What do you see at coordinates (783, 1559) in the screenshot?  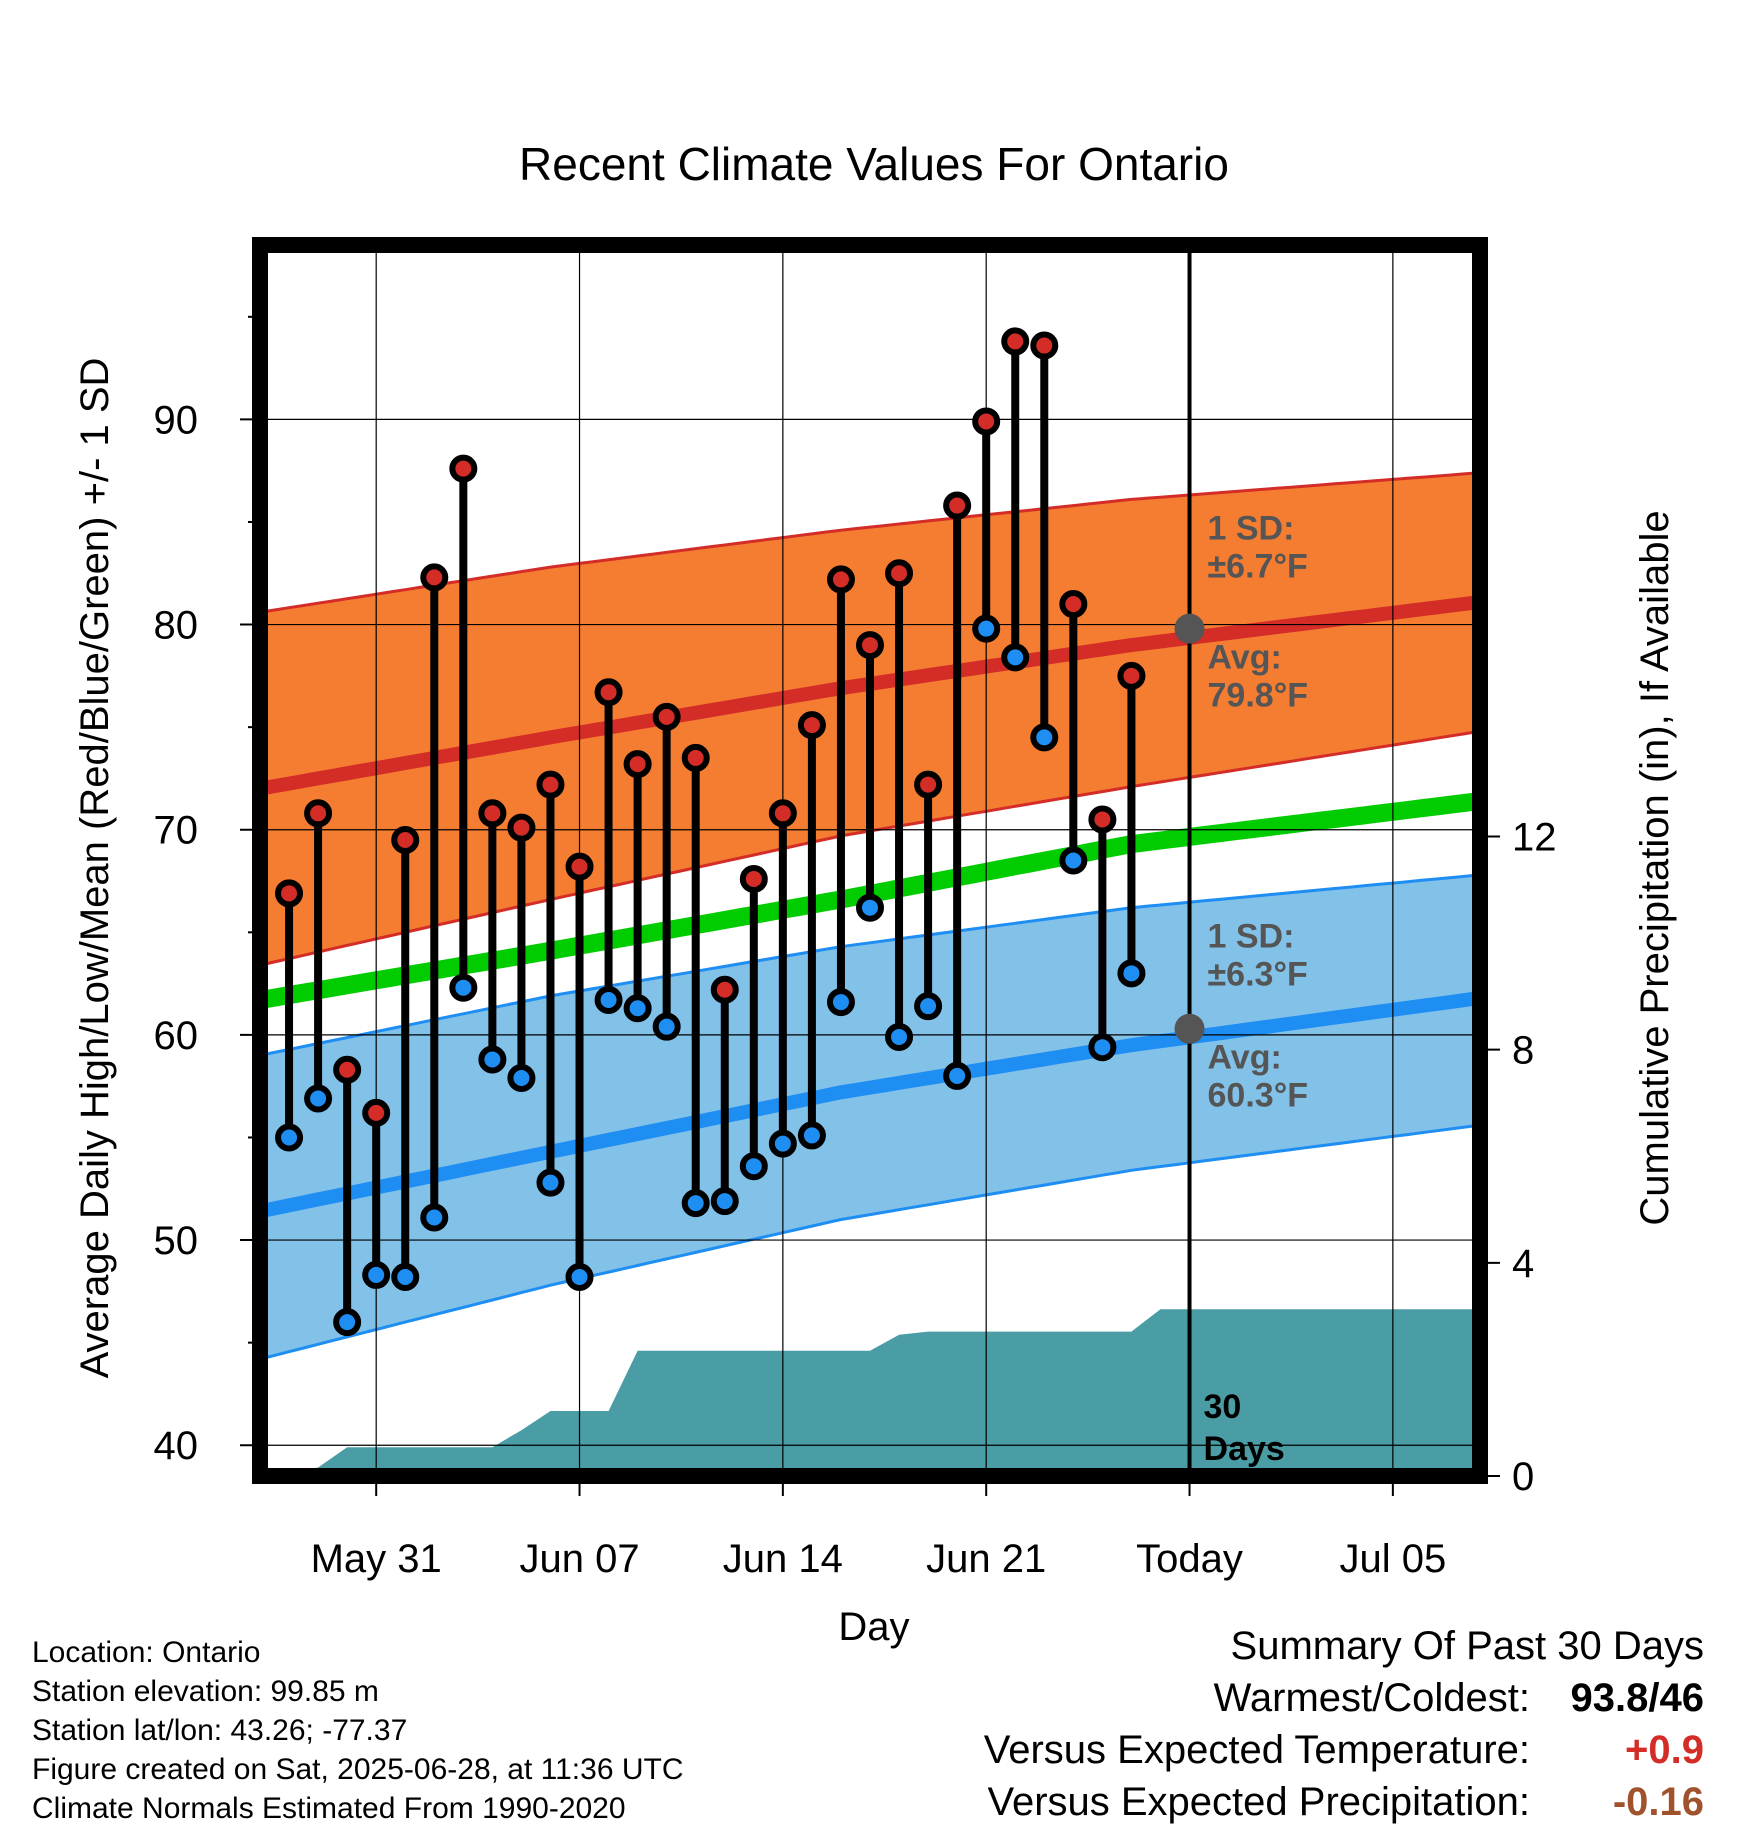 I see `x-tick-label: Jun 14` at bounding box center [783, 1559].